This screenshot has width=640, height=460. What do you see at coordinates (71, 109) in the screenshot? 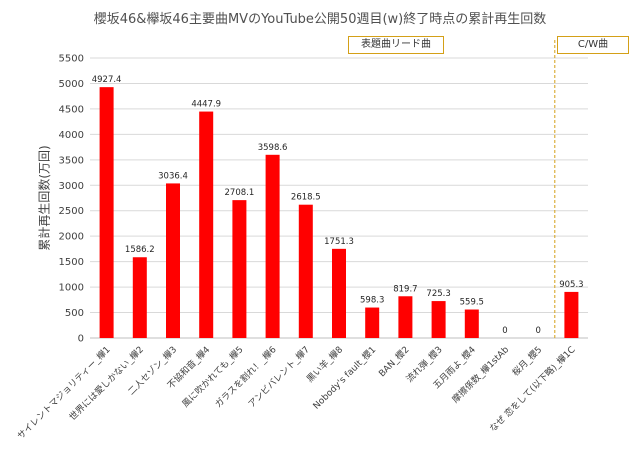
I see `y-tick-label: 4500` at bounding box center [71, 109].